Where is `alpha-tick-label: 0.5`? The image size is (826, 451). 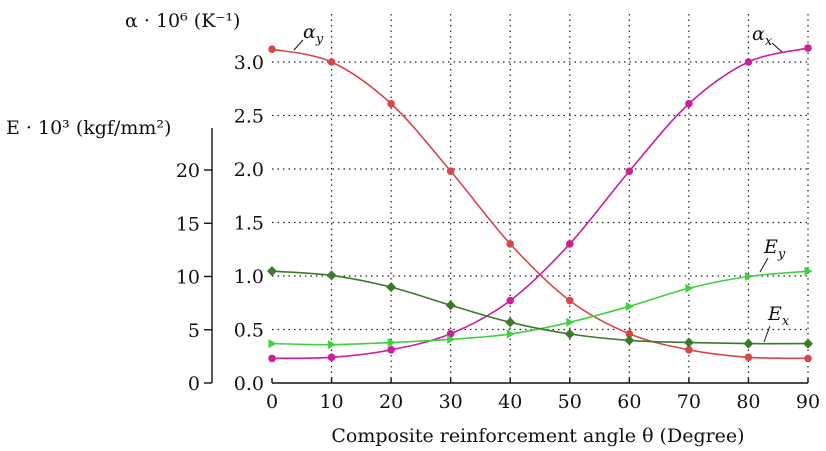
alpha-tick-label: 0.5 is located at coordinates (249, 331).